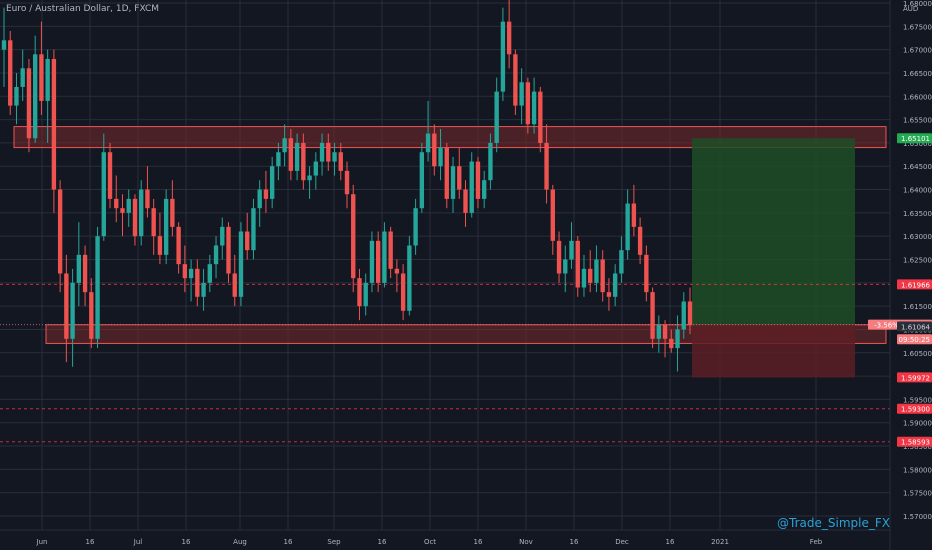 The width and height of the screenshot is (932, 550). I want to click on y-tick-label: 1.58500, so click(917, 447).